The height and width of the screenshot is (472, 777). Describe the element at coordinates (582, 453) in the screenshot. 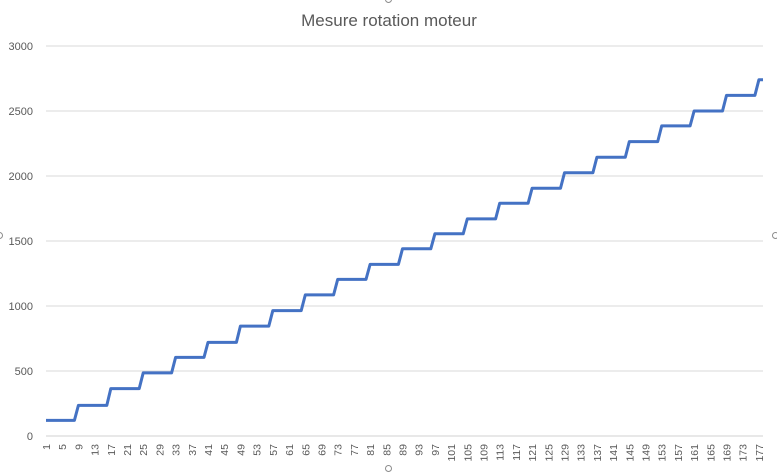

I see `x-tick-label: 133` at that location.